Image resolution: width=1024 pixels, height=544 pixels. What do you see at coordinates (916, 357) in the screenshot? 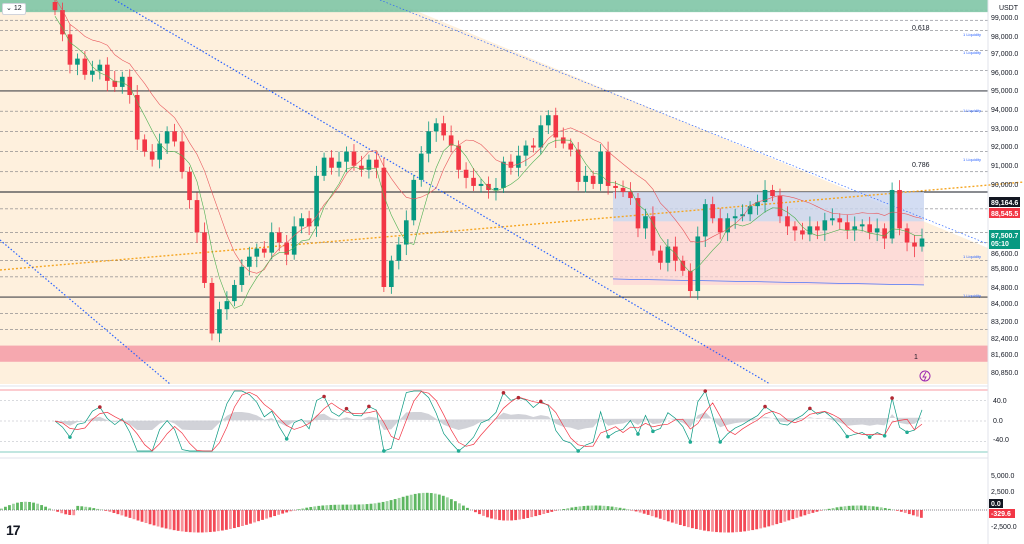
I see `marker-label: 1` at bounding box center [916, 357].